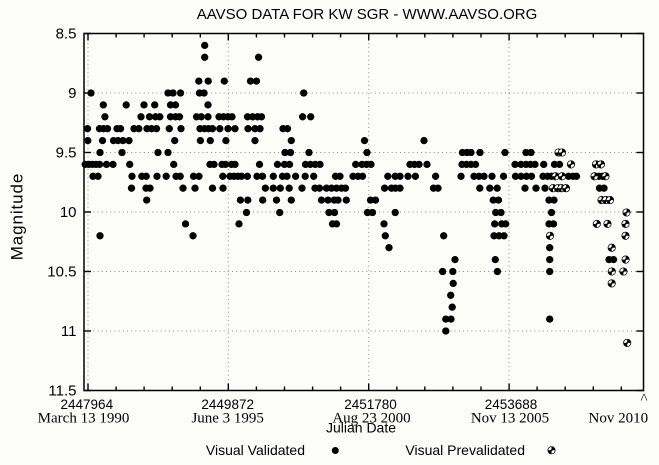  What do you see at coordinates (361, 428) in the screenshot?
I see `svg-text: Julian Date` at bounding box center [361, 428].